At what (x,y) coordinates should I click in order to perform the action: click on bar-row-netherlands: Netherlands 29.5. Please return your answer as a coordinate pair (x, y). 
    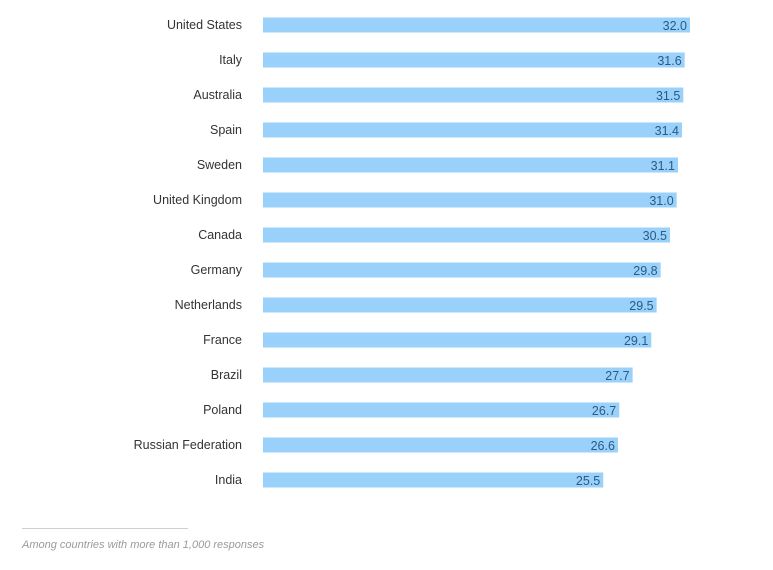
    Looking at the image, I should click on (416, 305).